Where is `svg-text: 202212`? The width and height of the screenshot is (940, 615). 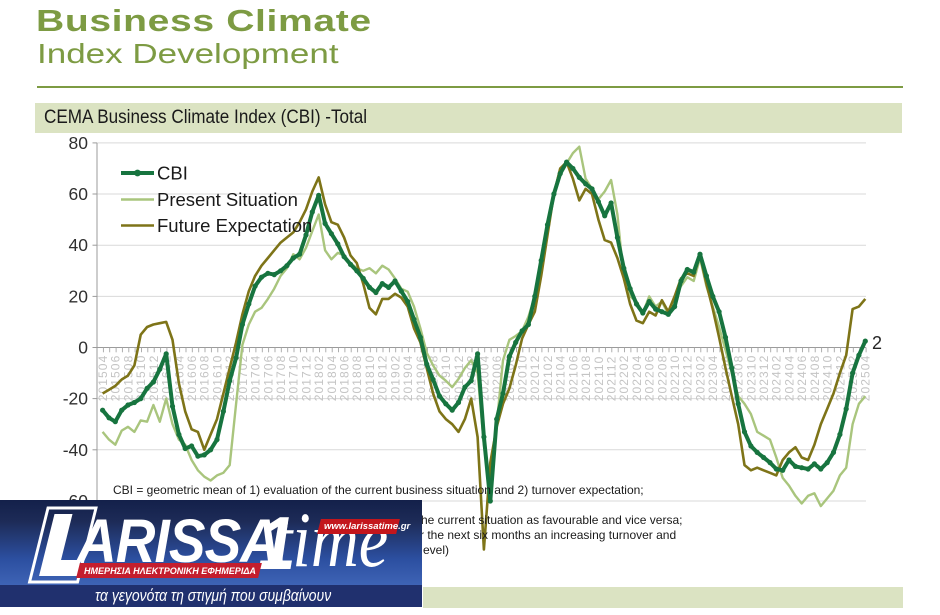 svg-text: 202212 is located at coordinates (688, 378).